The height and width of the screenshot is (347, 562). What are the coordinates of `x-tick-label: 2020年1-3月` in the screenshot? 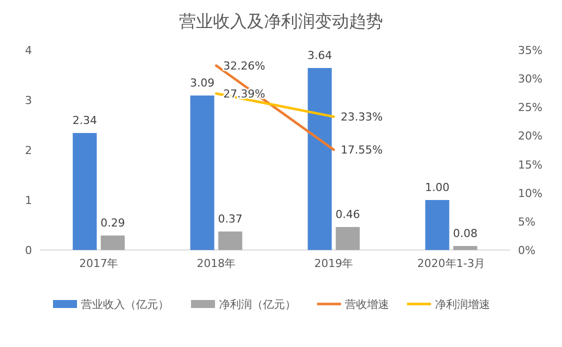 It's located at (451, 263).